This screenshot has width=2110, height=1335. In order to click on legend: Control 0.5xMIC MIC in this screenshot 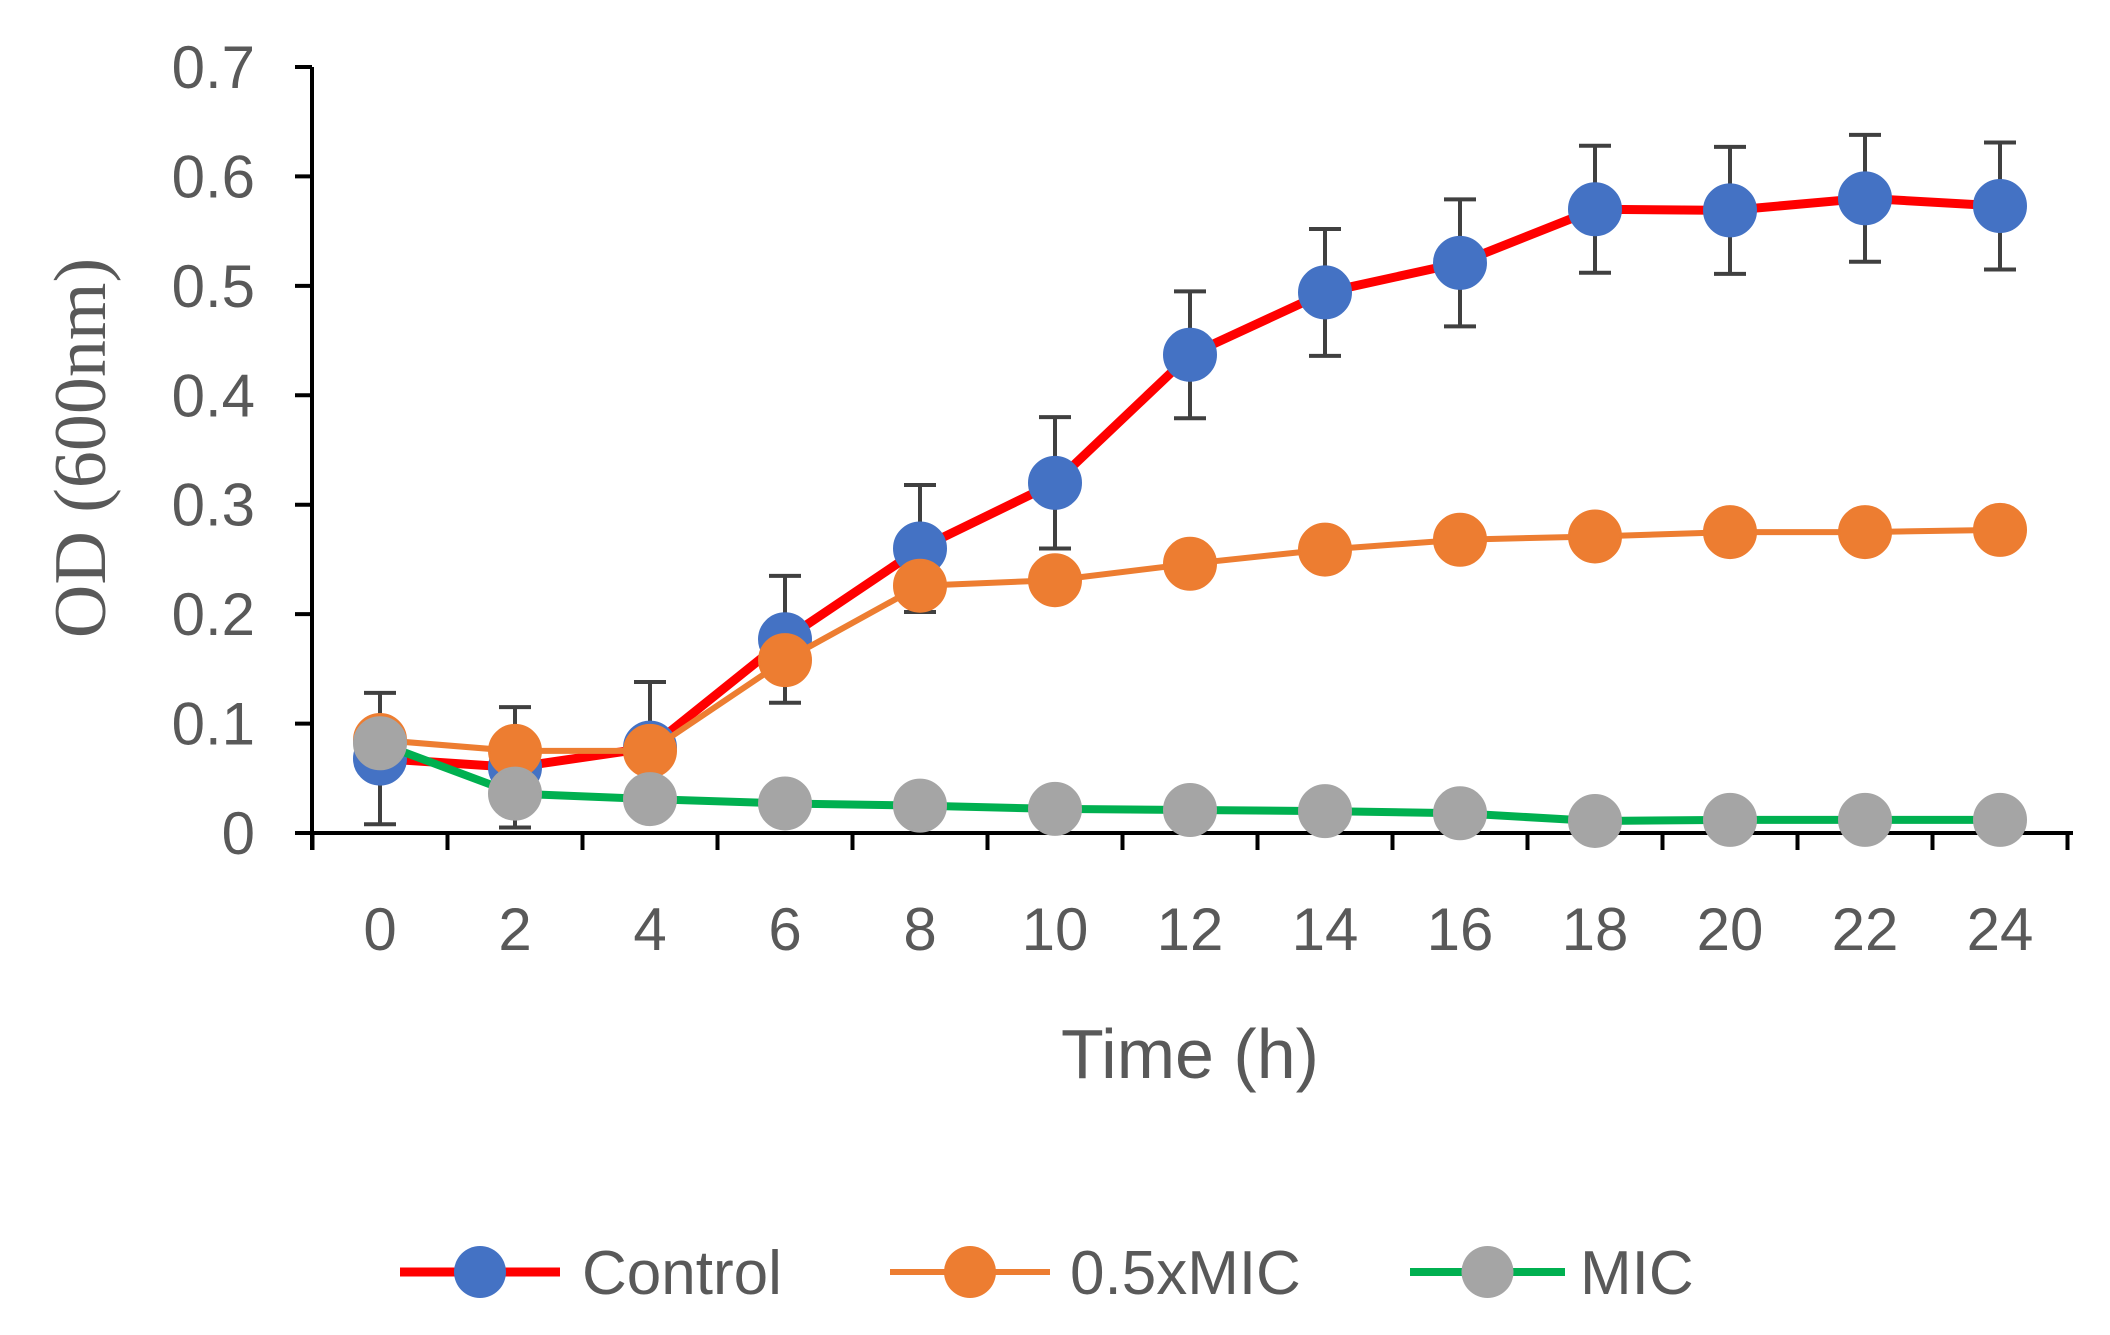, I will do `click(1047, 1273)`.